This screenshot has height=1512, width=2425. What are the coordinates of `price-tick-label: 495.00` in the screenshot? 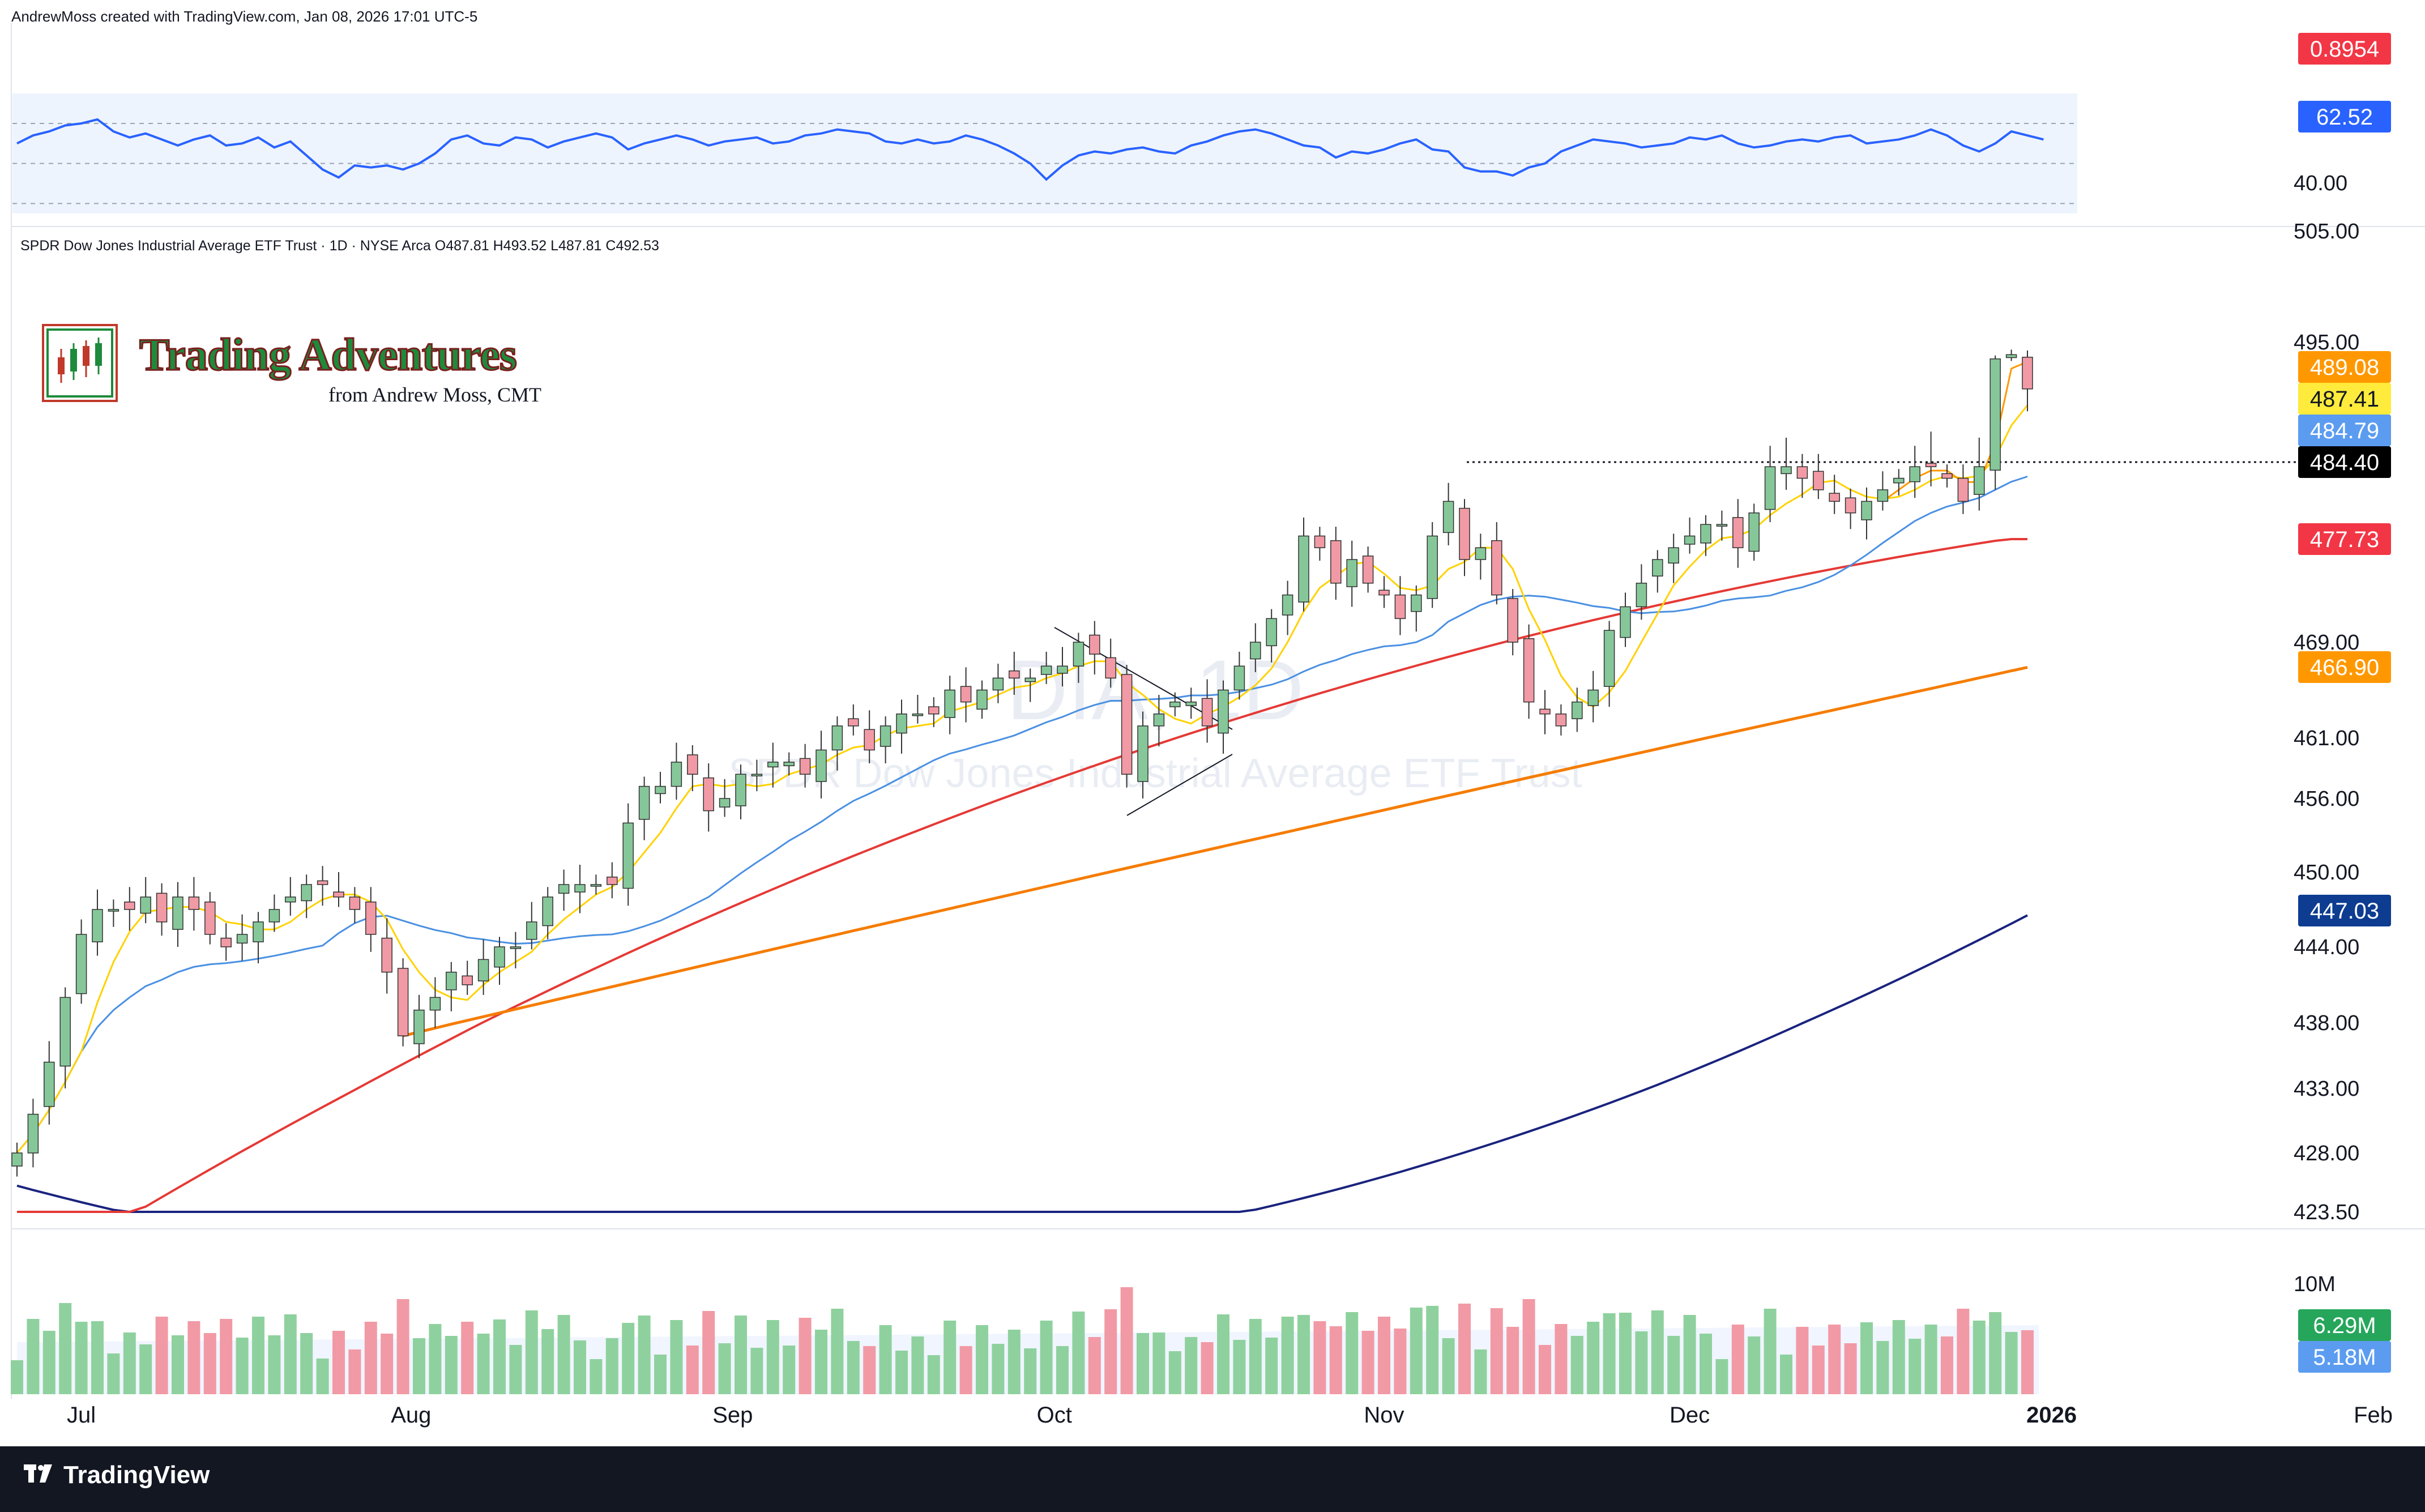 It's located at (2326, 342).